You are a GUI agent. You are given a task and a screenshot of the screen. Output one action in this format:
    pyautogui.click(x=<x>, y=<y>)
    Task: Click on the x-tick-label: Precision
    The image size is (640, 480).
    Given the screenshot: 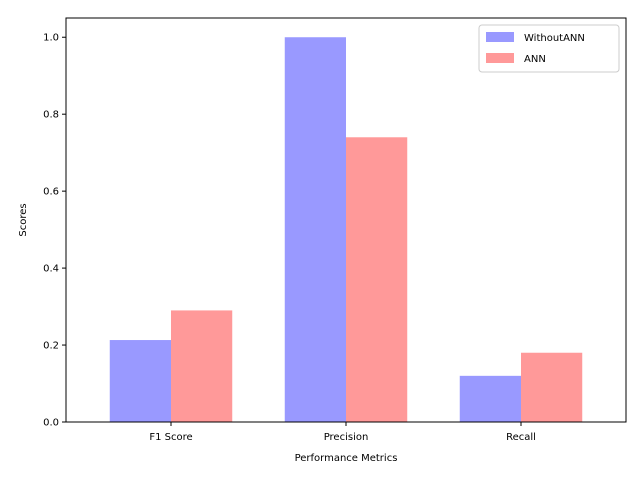 What is the action you would take?
    pyautogui.click(x=346, y=437)
    